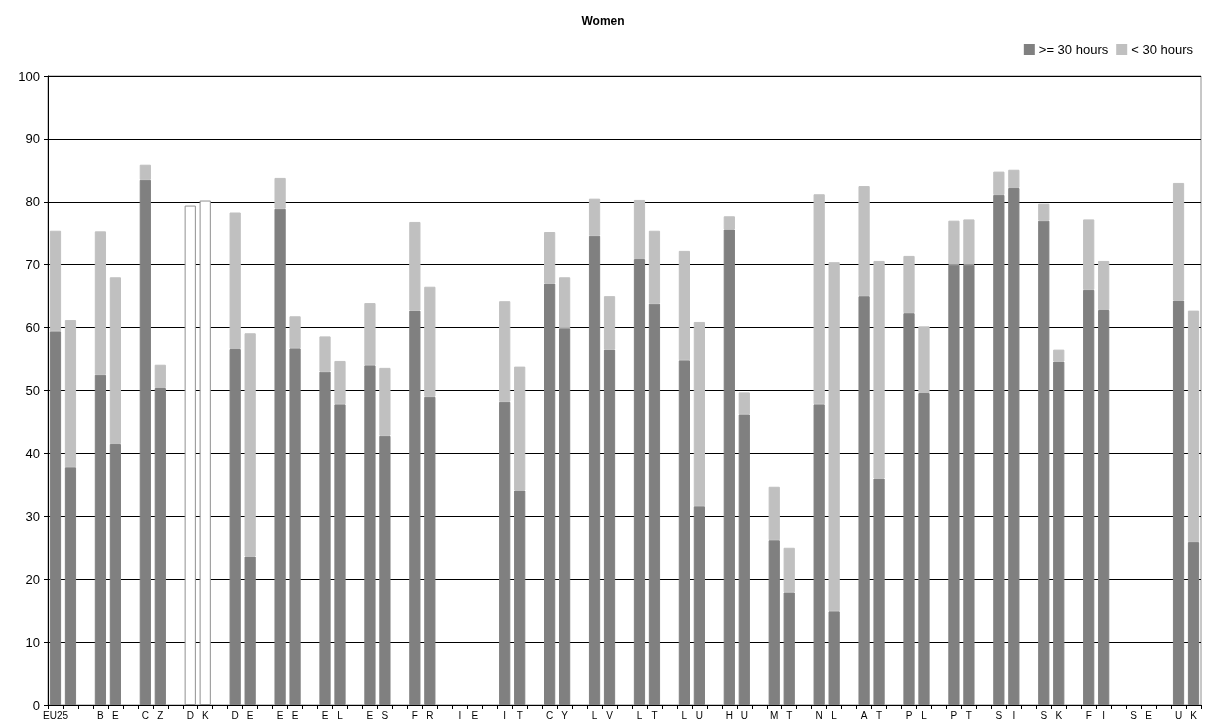  I want to click on x-tick-label: EU25, so click(55, 714).